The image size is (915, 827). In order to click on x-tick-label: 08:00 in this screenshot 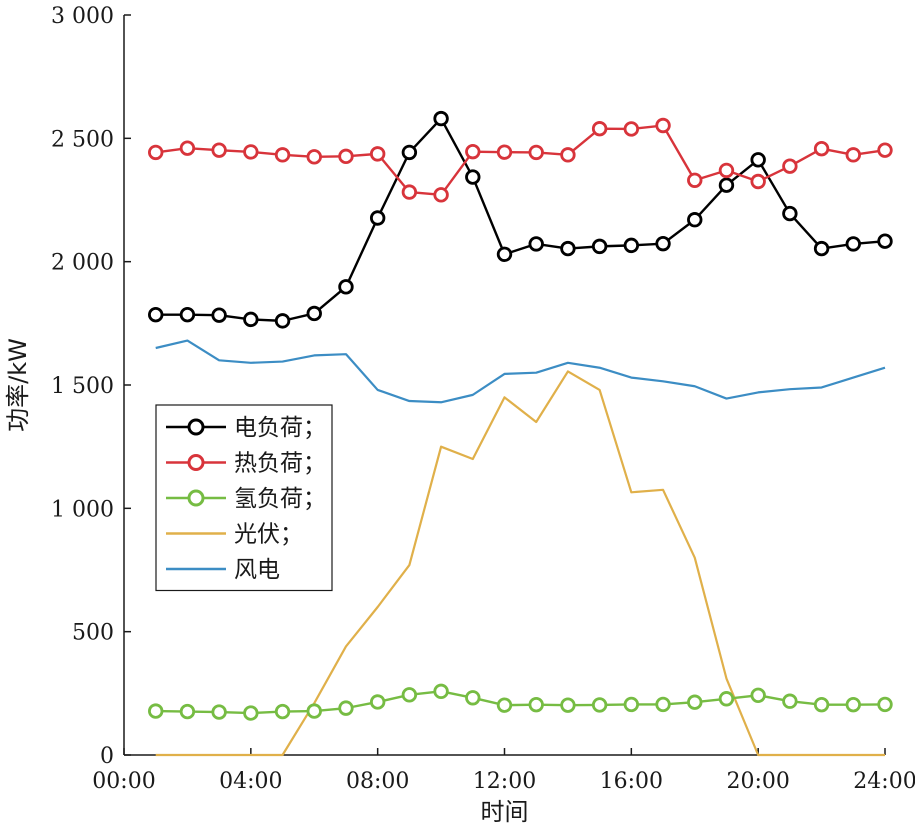, I will do `click(377, 781)`.